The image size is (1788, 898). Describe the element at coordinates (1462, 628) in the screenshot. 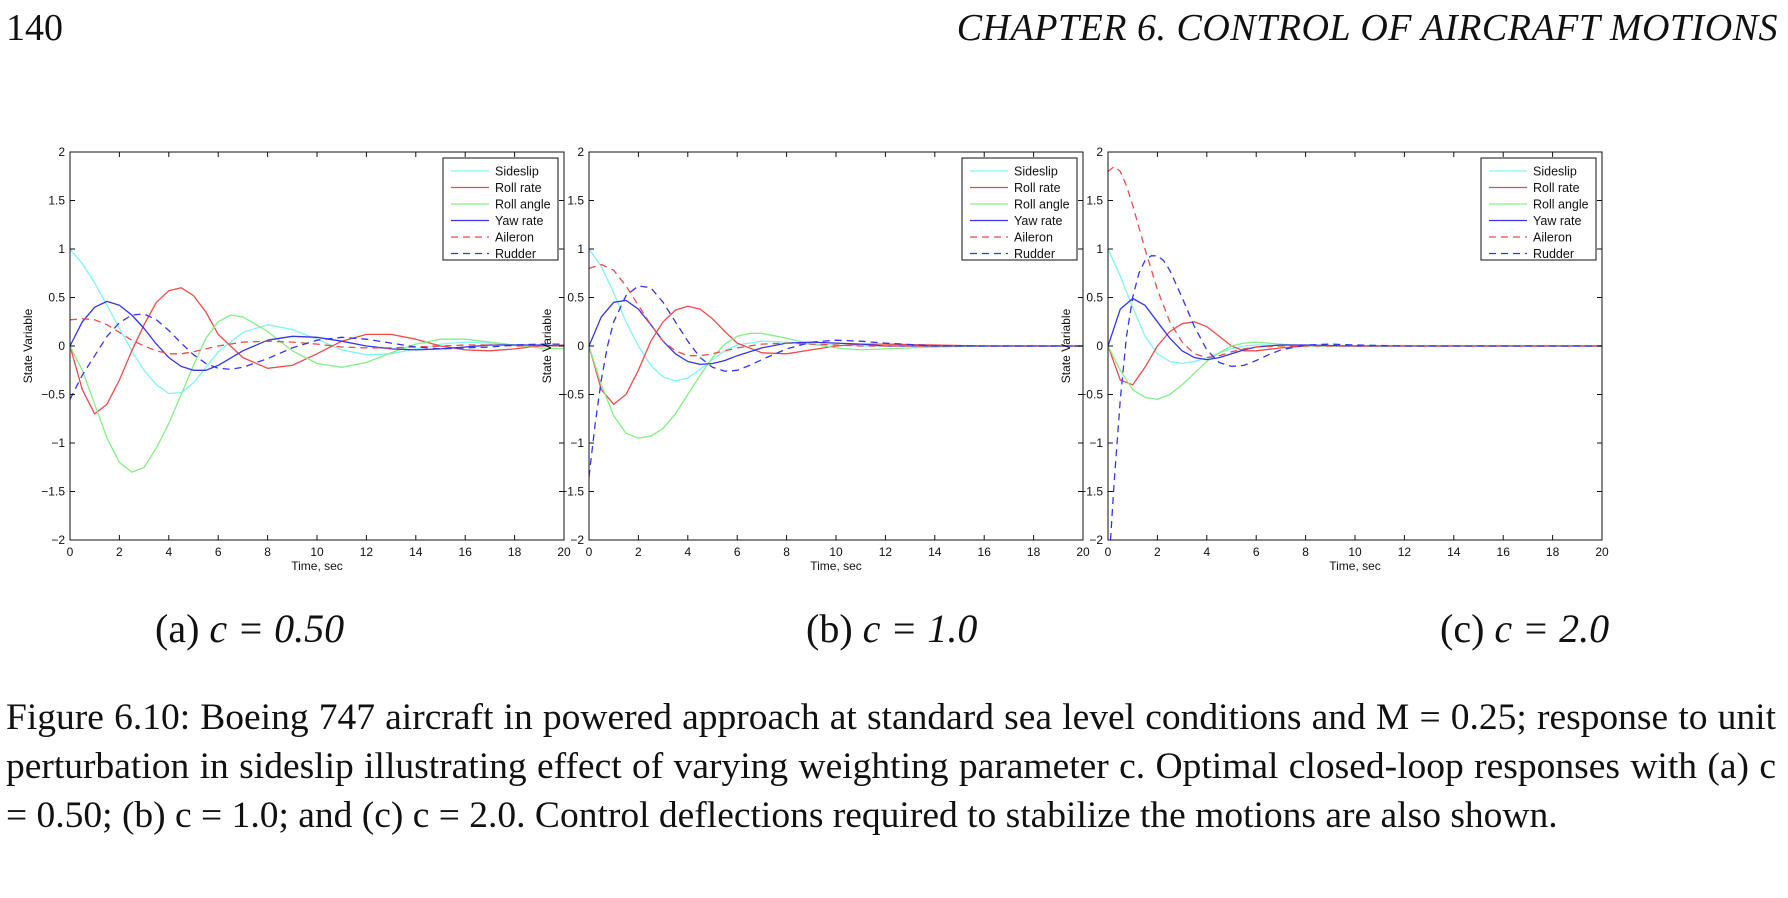

I see `subcaption-c-label: (c)` at that location.